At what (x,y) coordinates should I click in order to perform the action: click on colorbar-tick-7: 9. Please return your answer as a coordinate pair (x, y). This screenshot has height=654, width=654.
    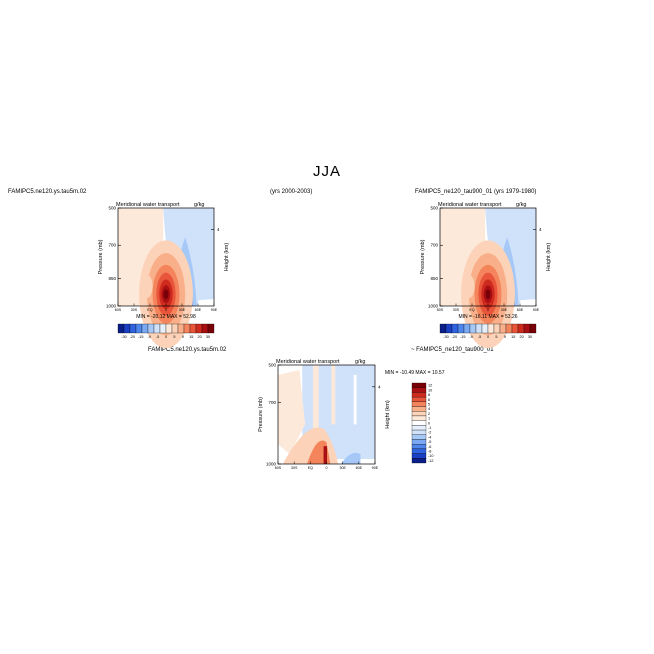
    Looking at the image, I should click on (505, 337).